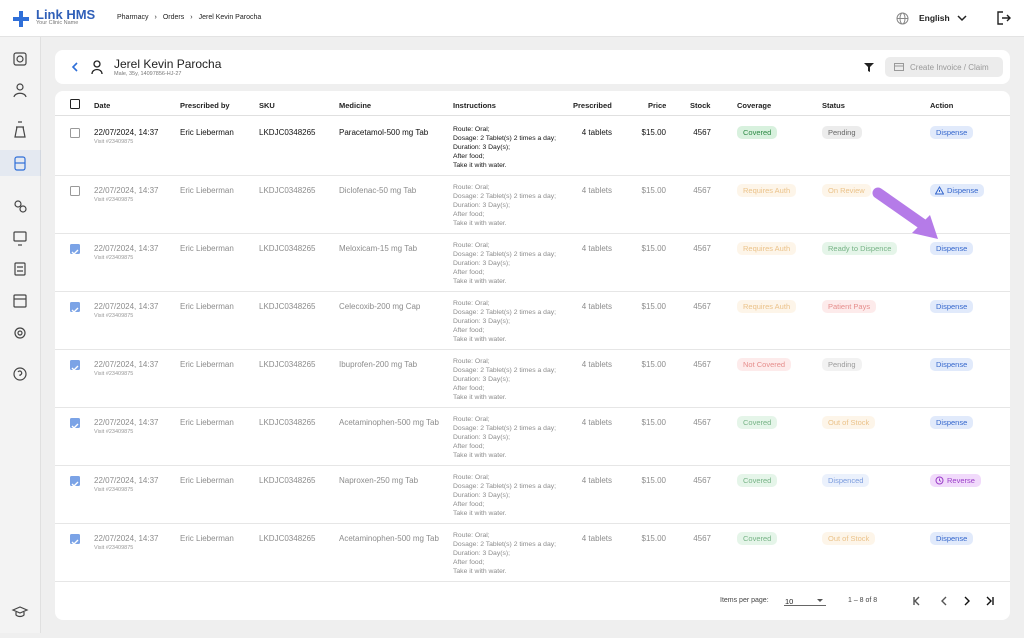  Describe the element at coordinates (905, 213) in the screenshot. I see `annotation-arrow` at that location.